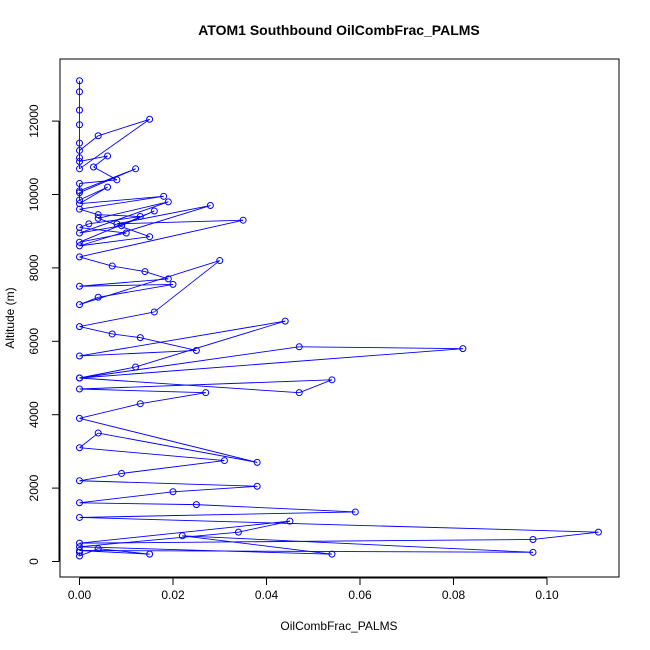 The height and width of the screenshot is (650, 650). I want to click on y-tick-label: 0, so click(34, 561).